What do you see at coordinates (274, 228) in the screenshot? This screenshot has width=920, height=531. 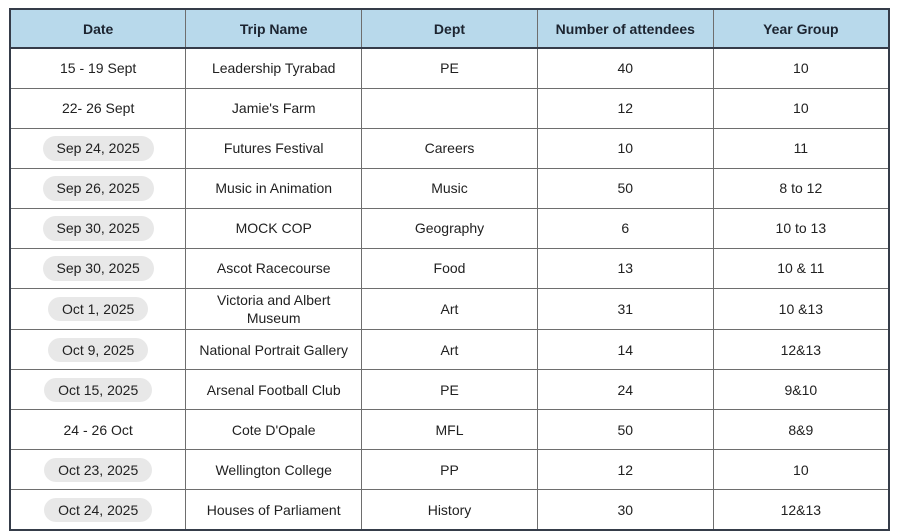 I see `trip-name-cell: MOCK COP` at bounding box center [274, 228].